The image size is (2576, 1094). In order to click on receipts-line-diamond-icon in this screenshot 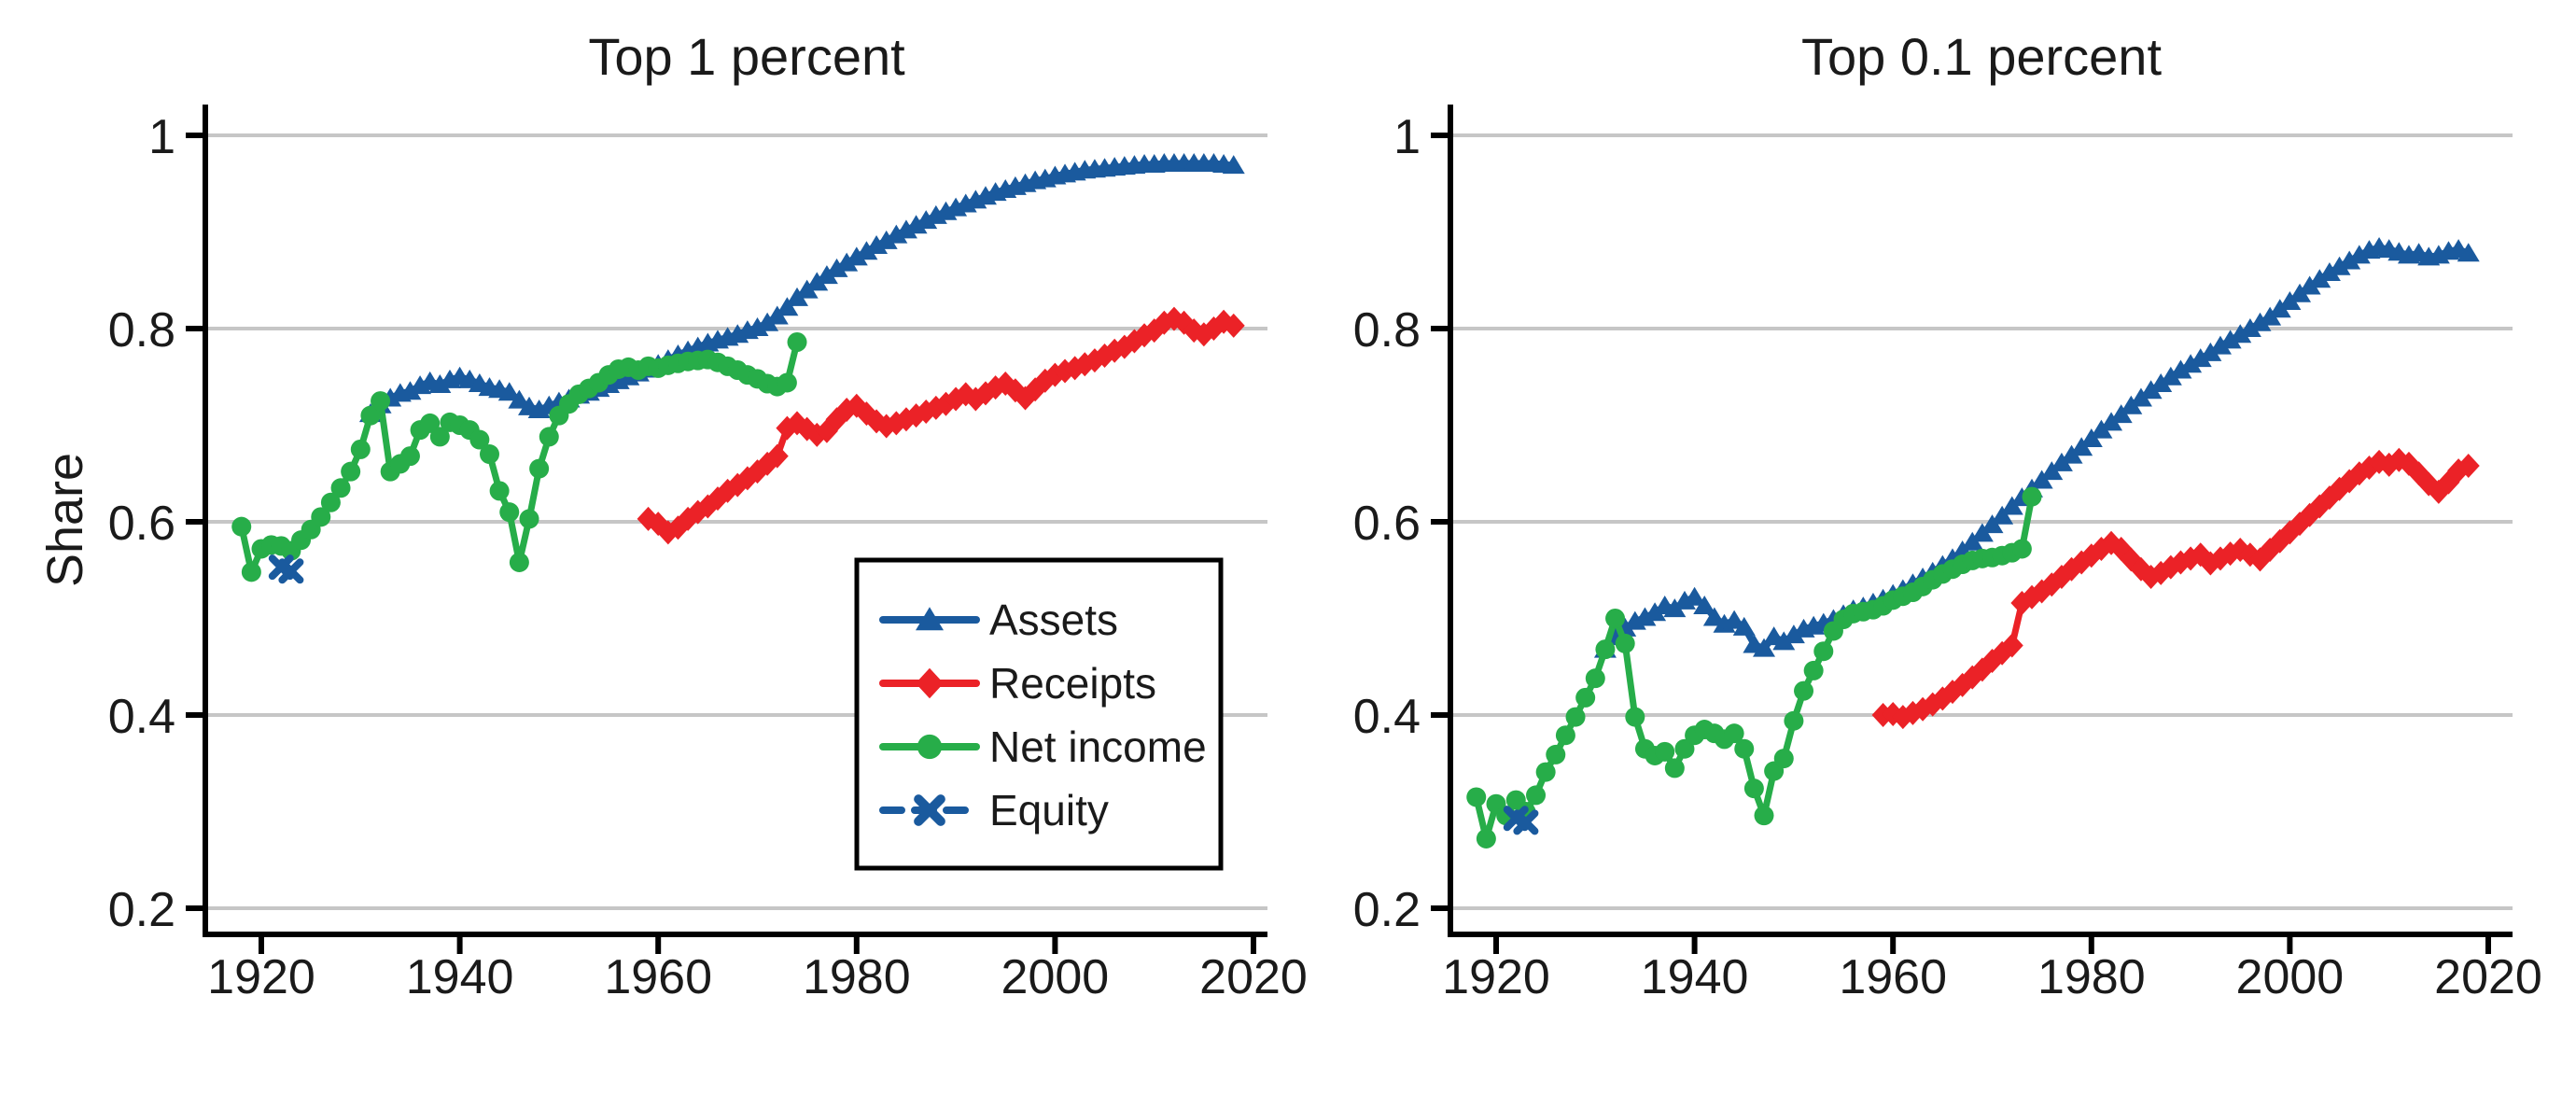, I will do `click(929, 683)`.